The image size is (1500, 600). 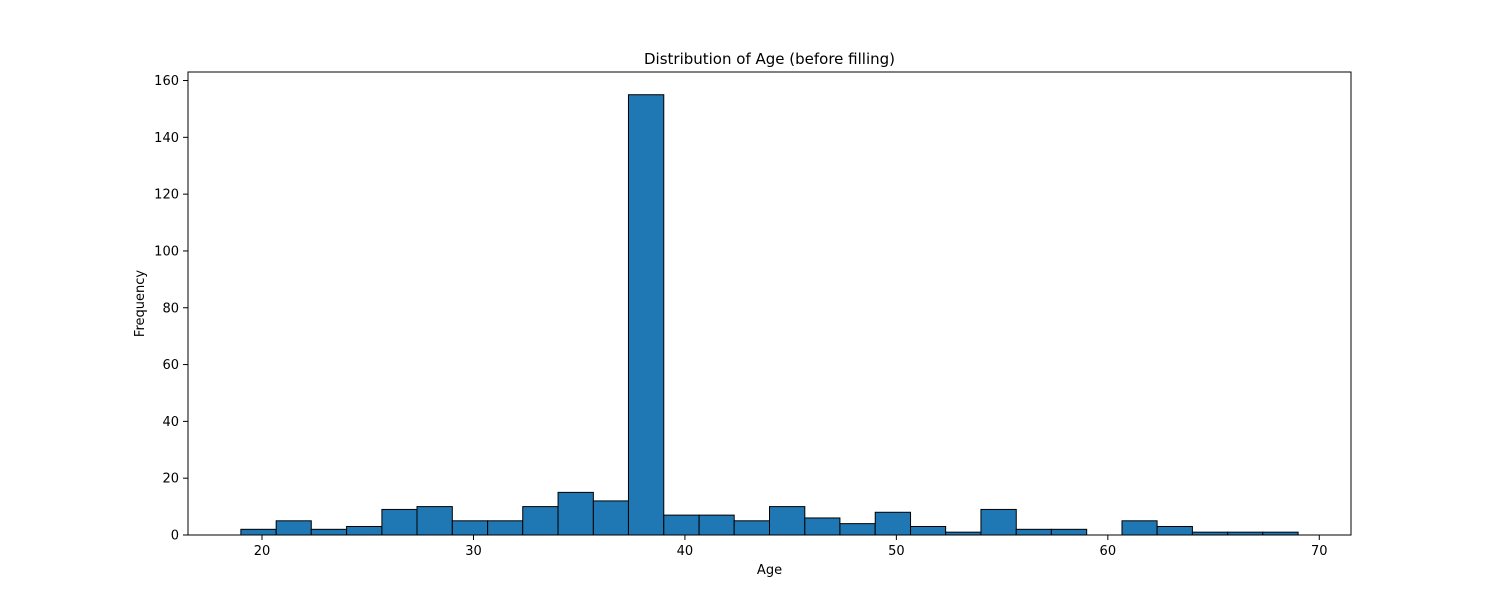 What do you see at coordinates (769, 570) in the screenshot?
I see `x-axis-label: Age` at bounding box center [769, 570].